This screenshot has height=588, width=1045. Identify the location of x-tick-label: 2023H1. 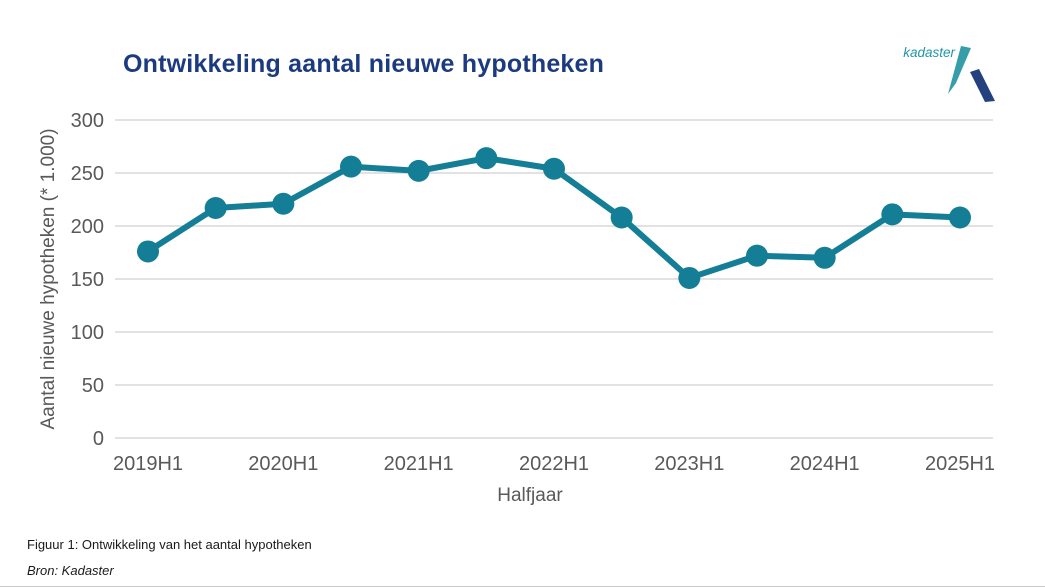
(689, 464).